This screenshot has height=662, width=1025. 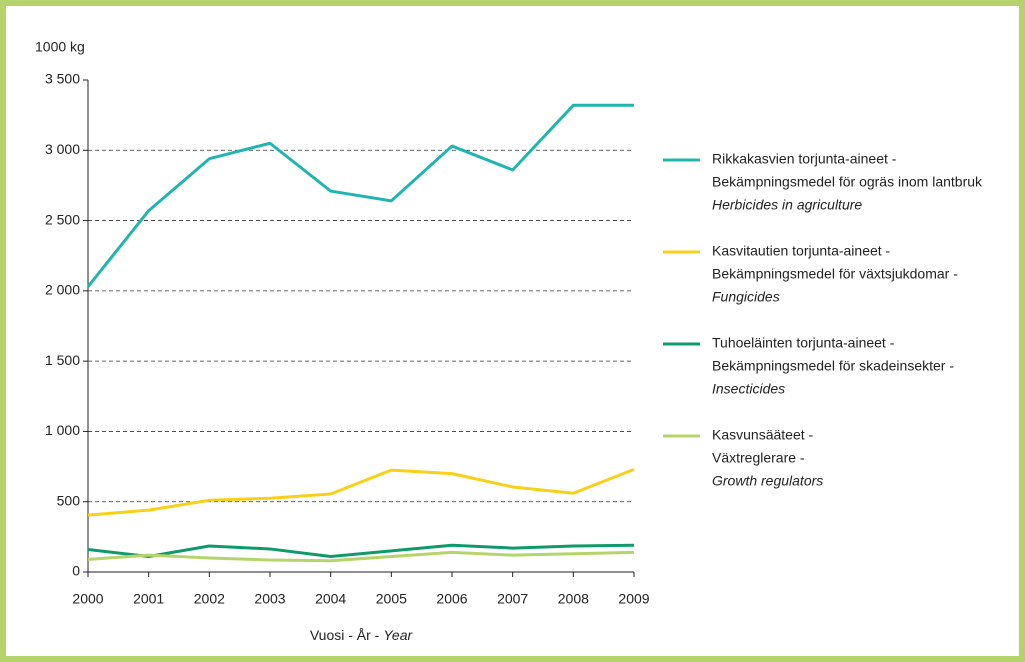 I want to click on y-tick-label: 2 500, so click(x=62, y=219).